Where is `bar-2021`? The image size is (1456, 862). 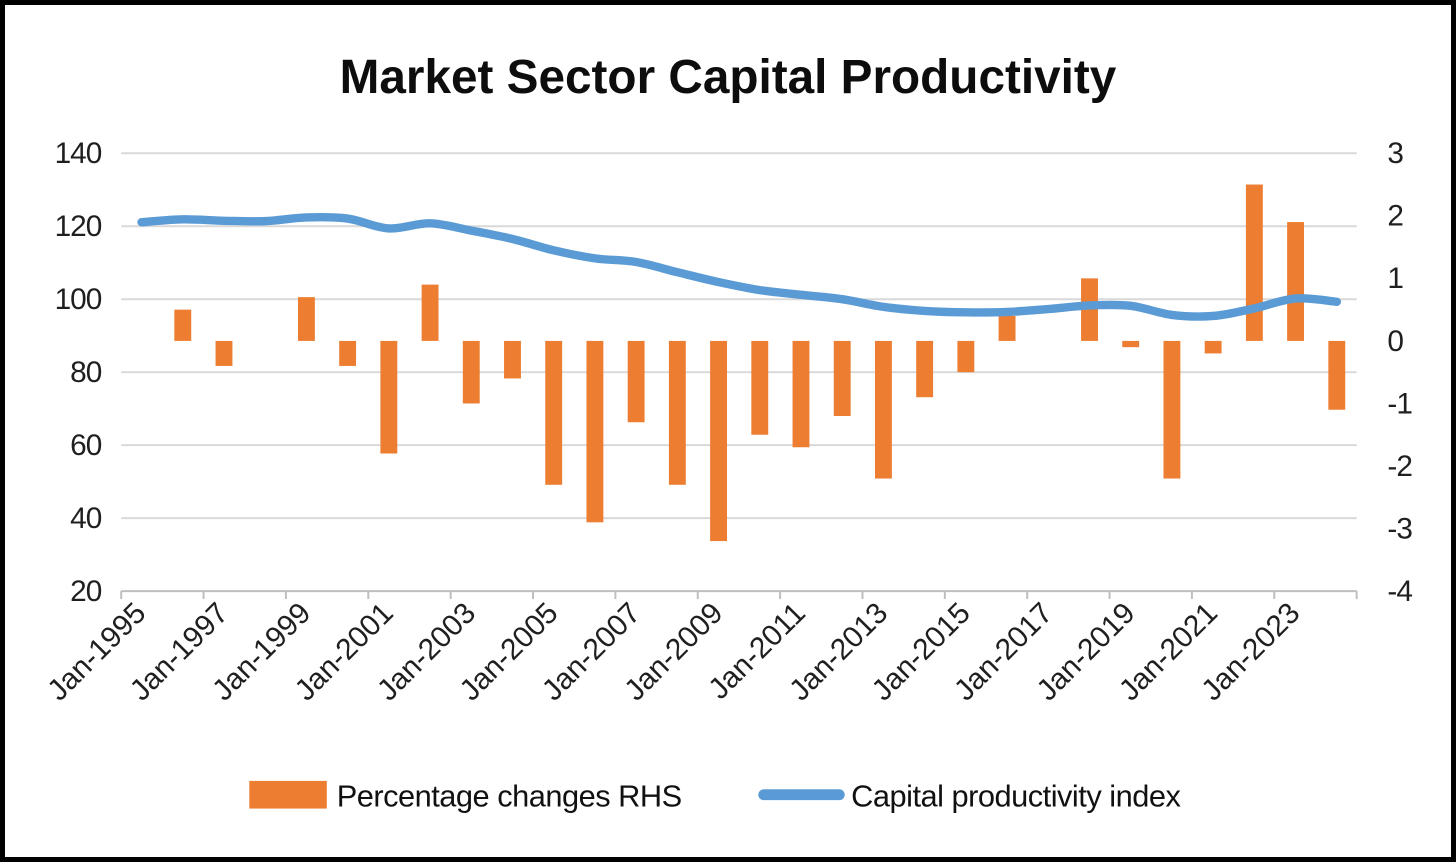 bar-2021 is located at coordinates (1213, 347).